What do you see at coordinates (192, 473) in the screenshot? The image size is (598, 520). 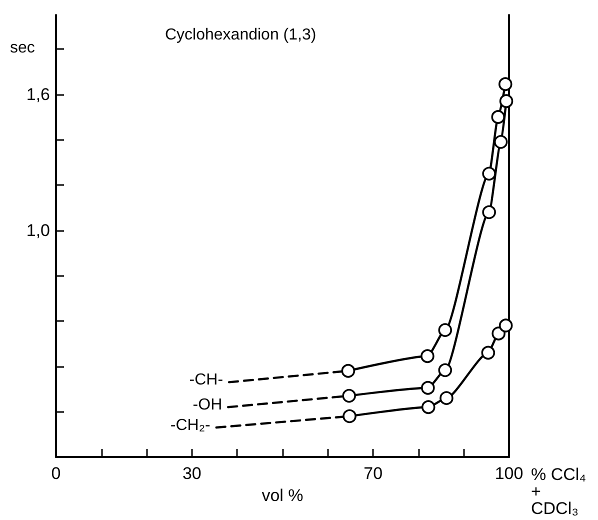 I see `x-tick-label: 30` at bounding box center [192, 473].